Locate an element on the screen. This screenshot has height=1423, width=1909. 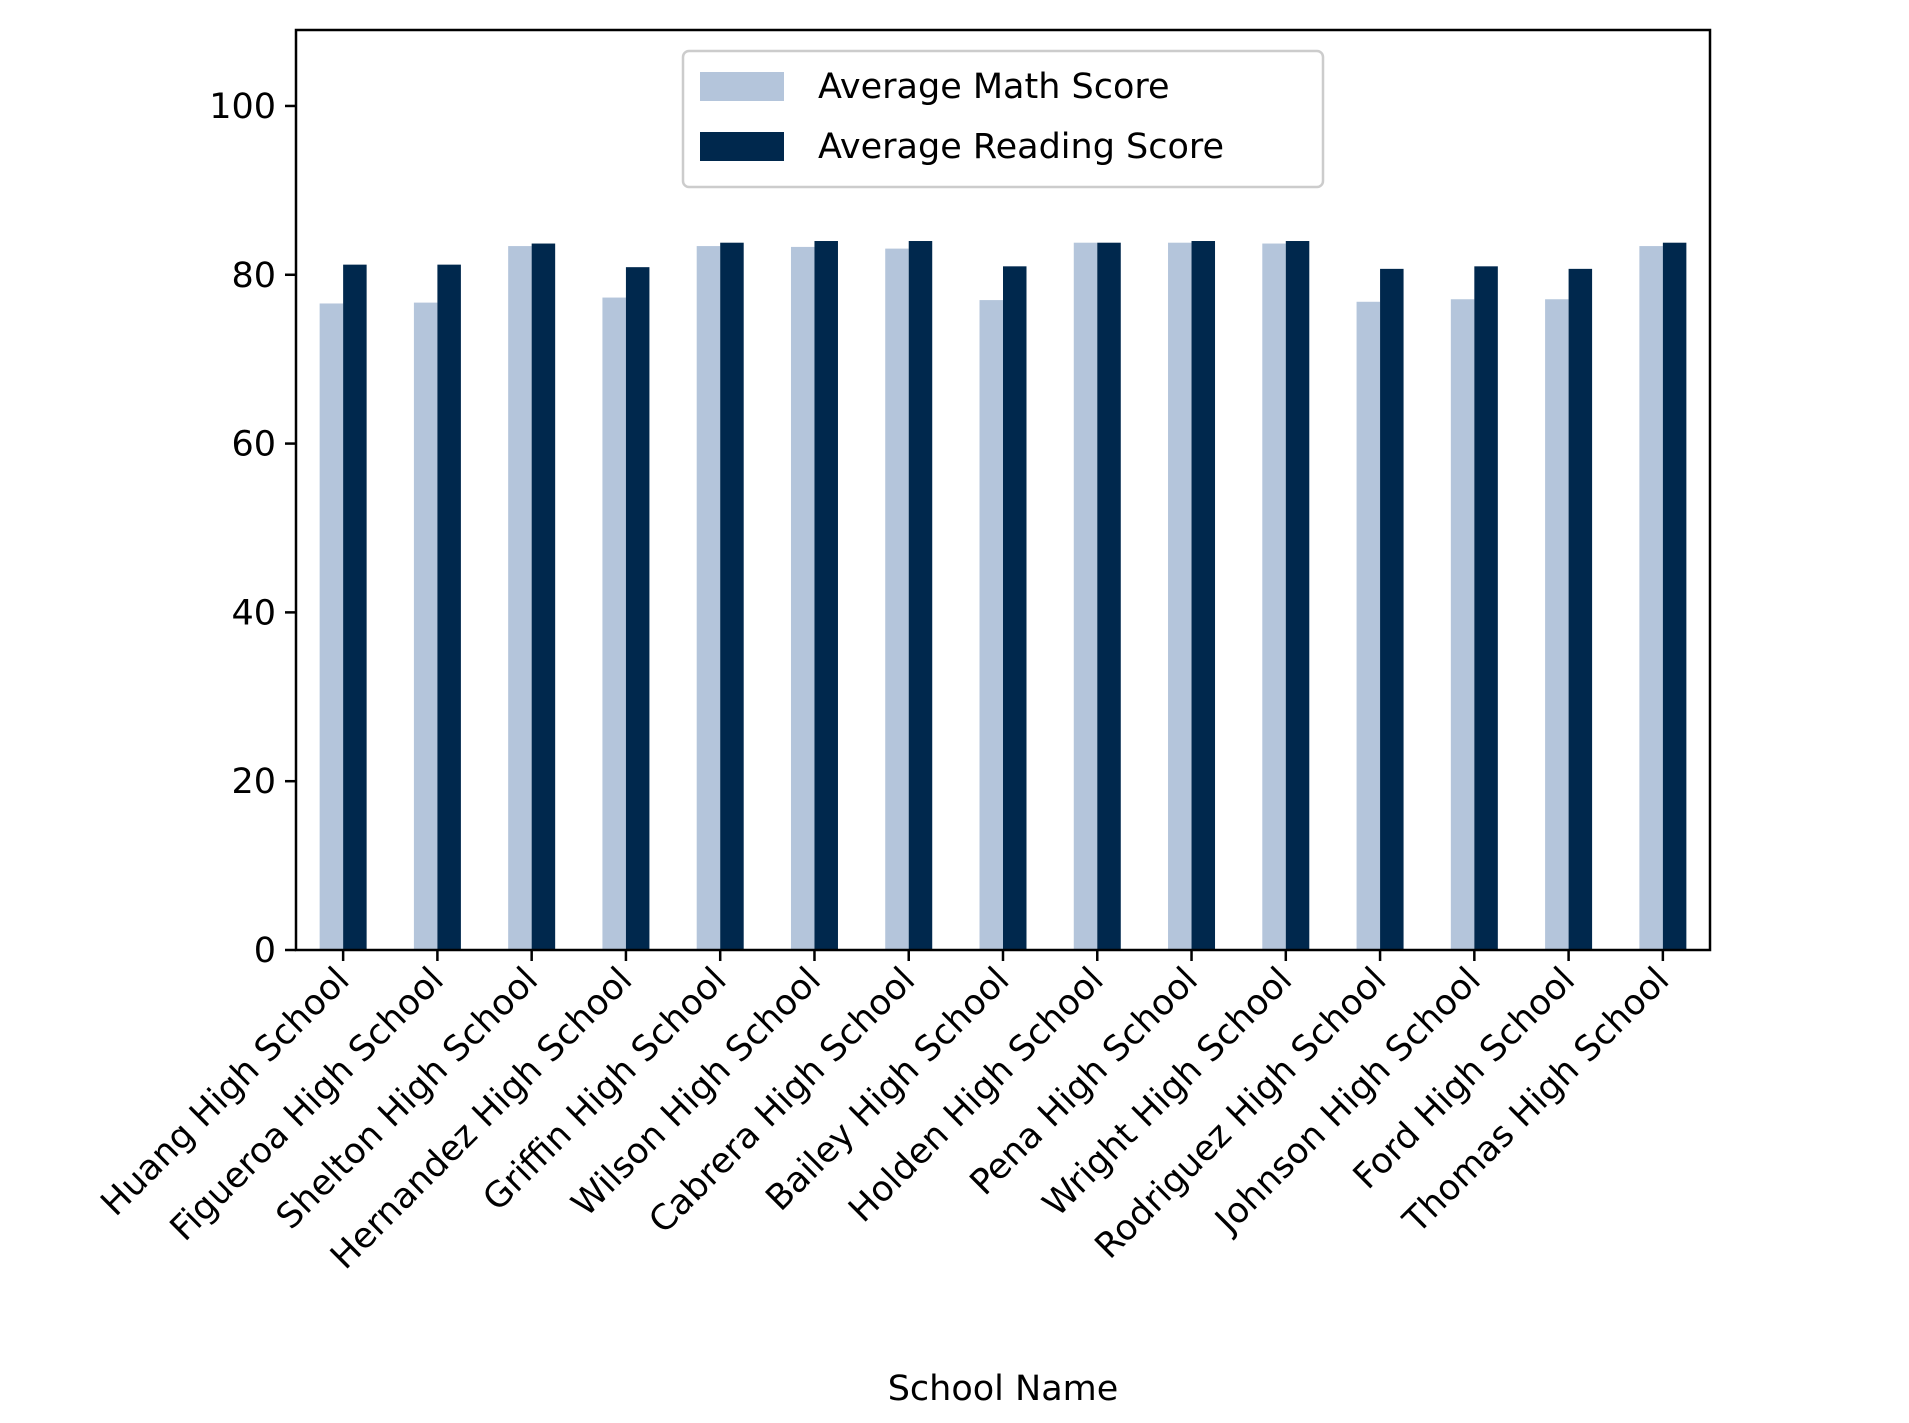
legend: Average Math Score Average Reading Score is located at coordinates (1003, 119).